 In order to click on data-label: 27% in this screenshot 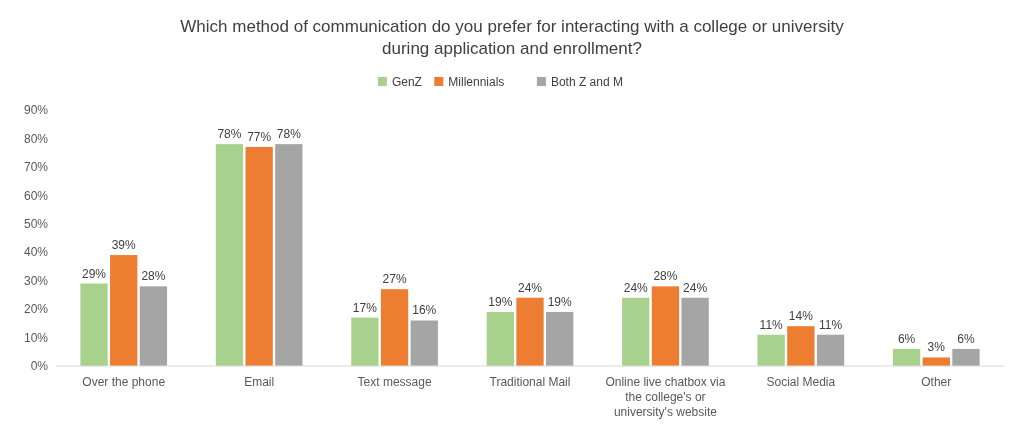, I will do `click(394, 279)`.